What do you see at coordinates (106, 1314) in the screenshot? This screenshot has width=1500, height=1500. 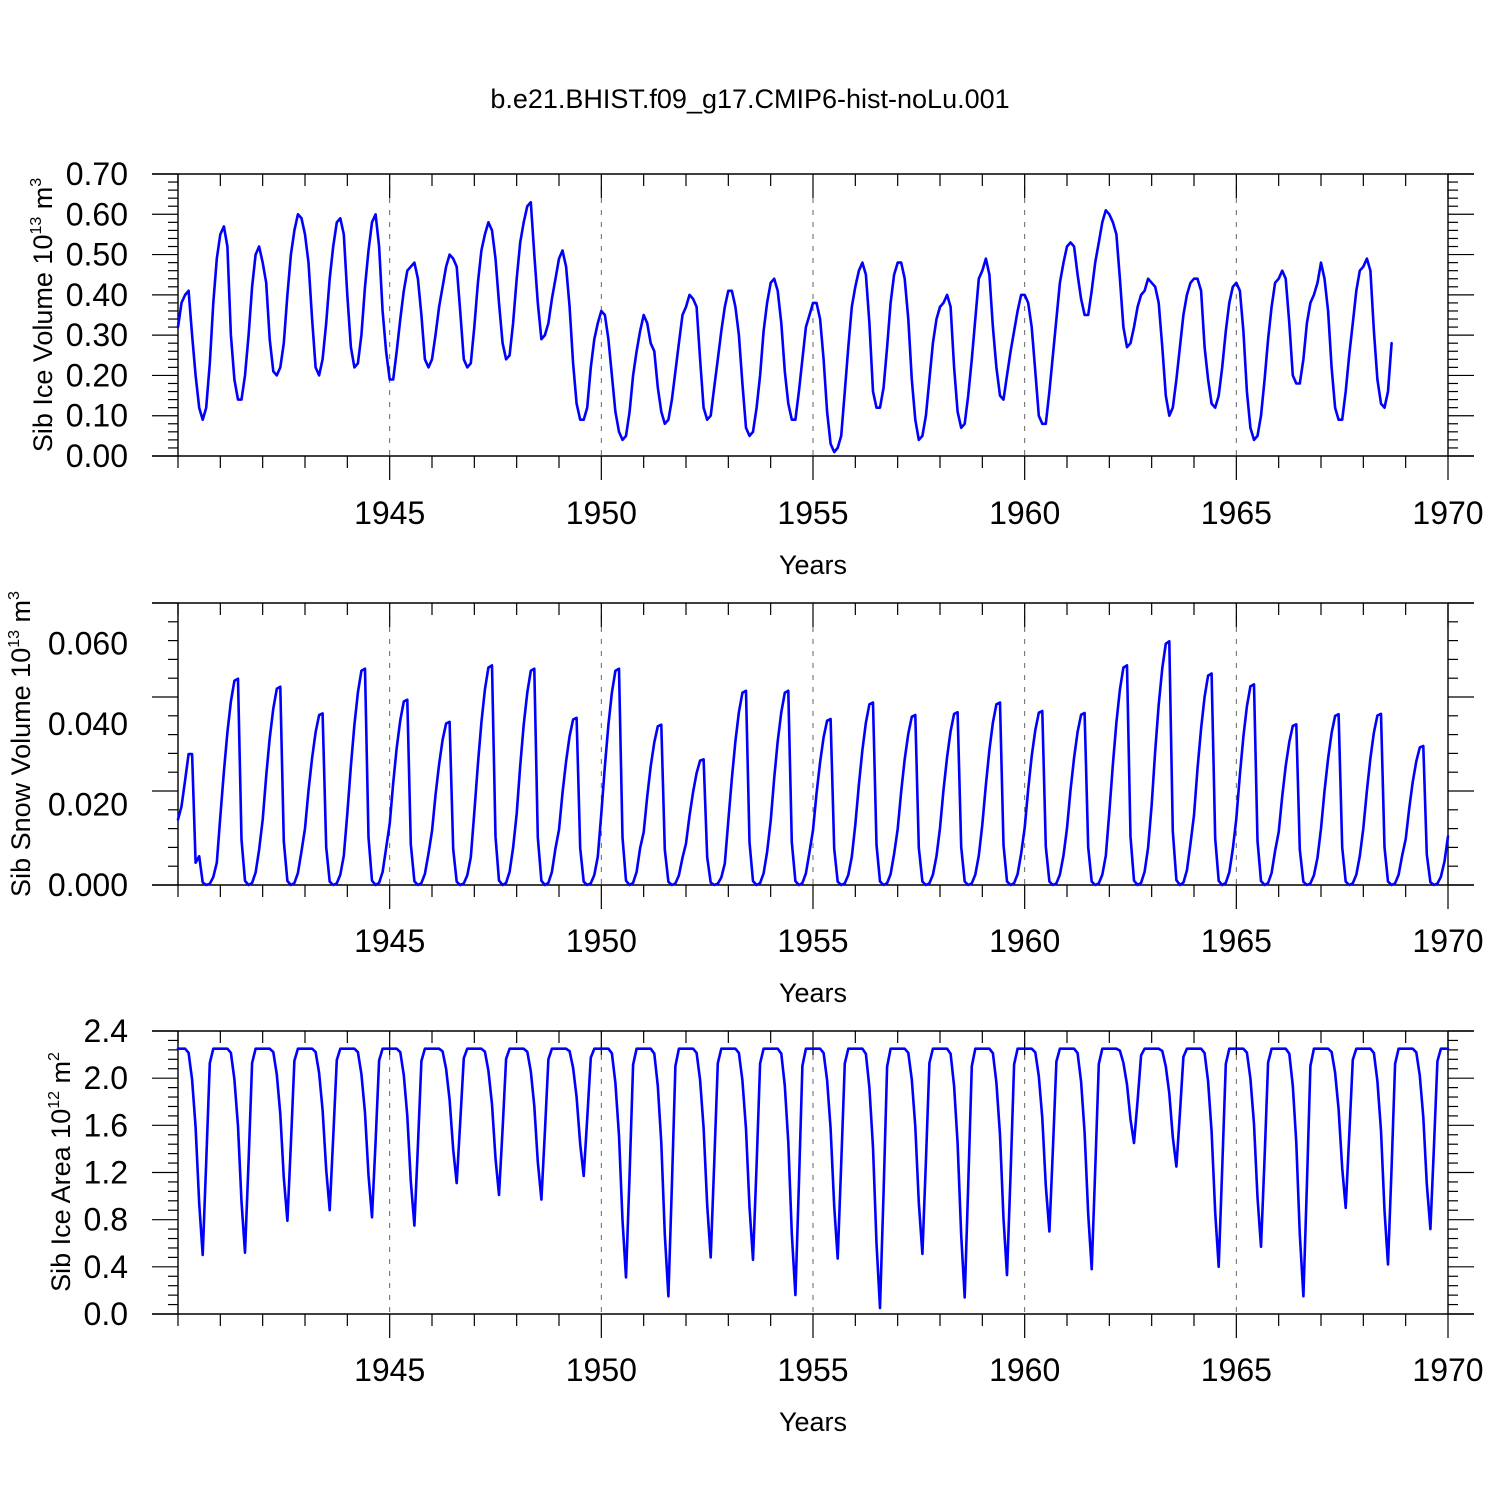 I see `y-tick-label: 0.0` at bounding box center [106, 1314].